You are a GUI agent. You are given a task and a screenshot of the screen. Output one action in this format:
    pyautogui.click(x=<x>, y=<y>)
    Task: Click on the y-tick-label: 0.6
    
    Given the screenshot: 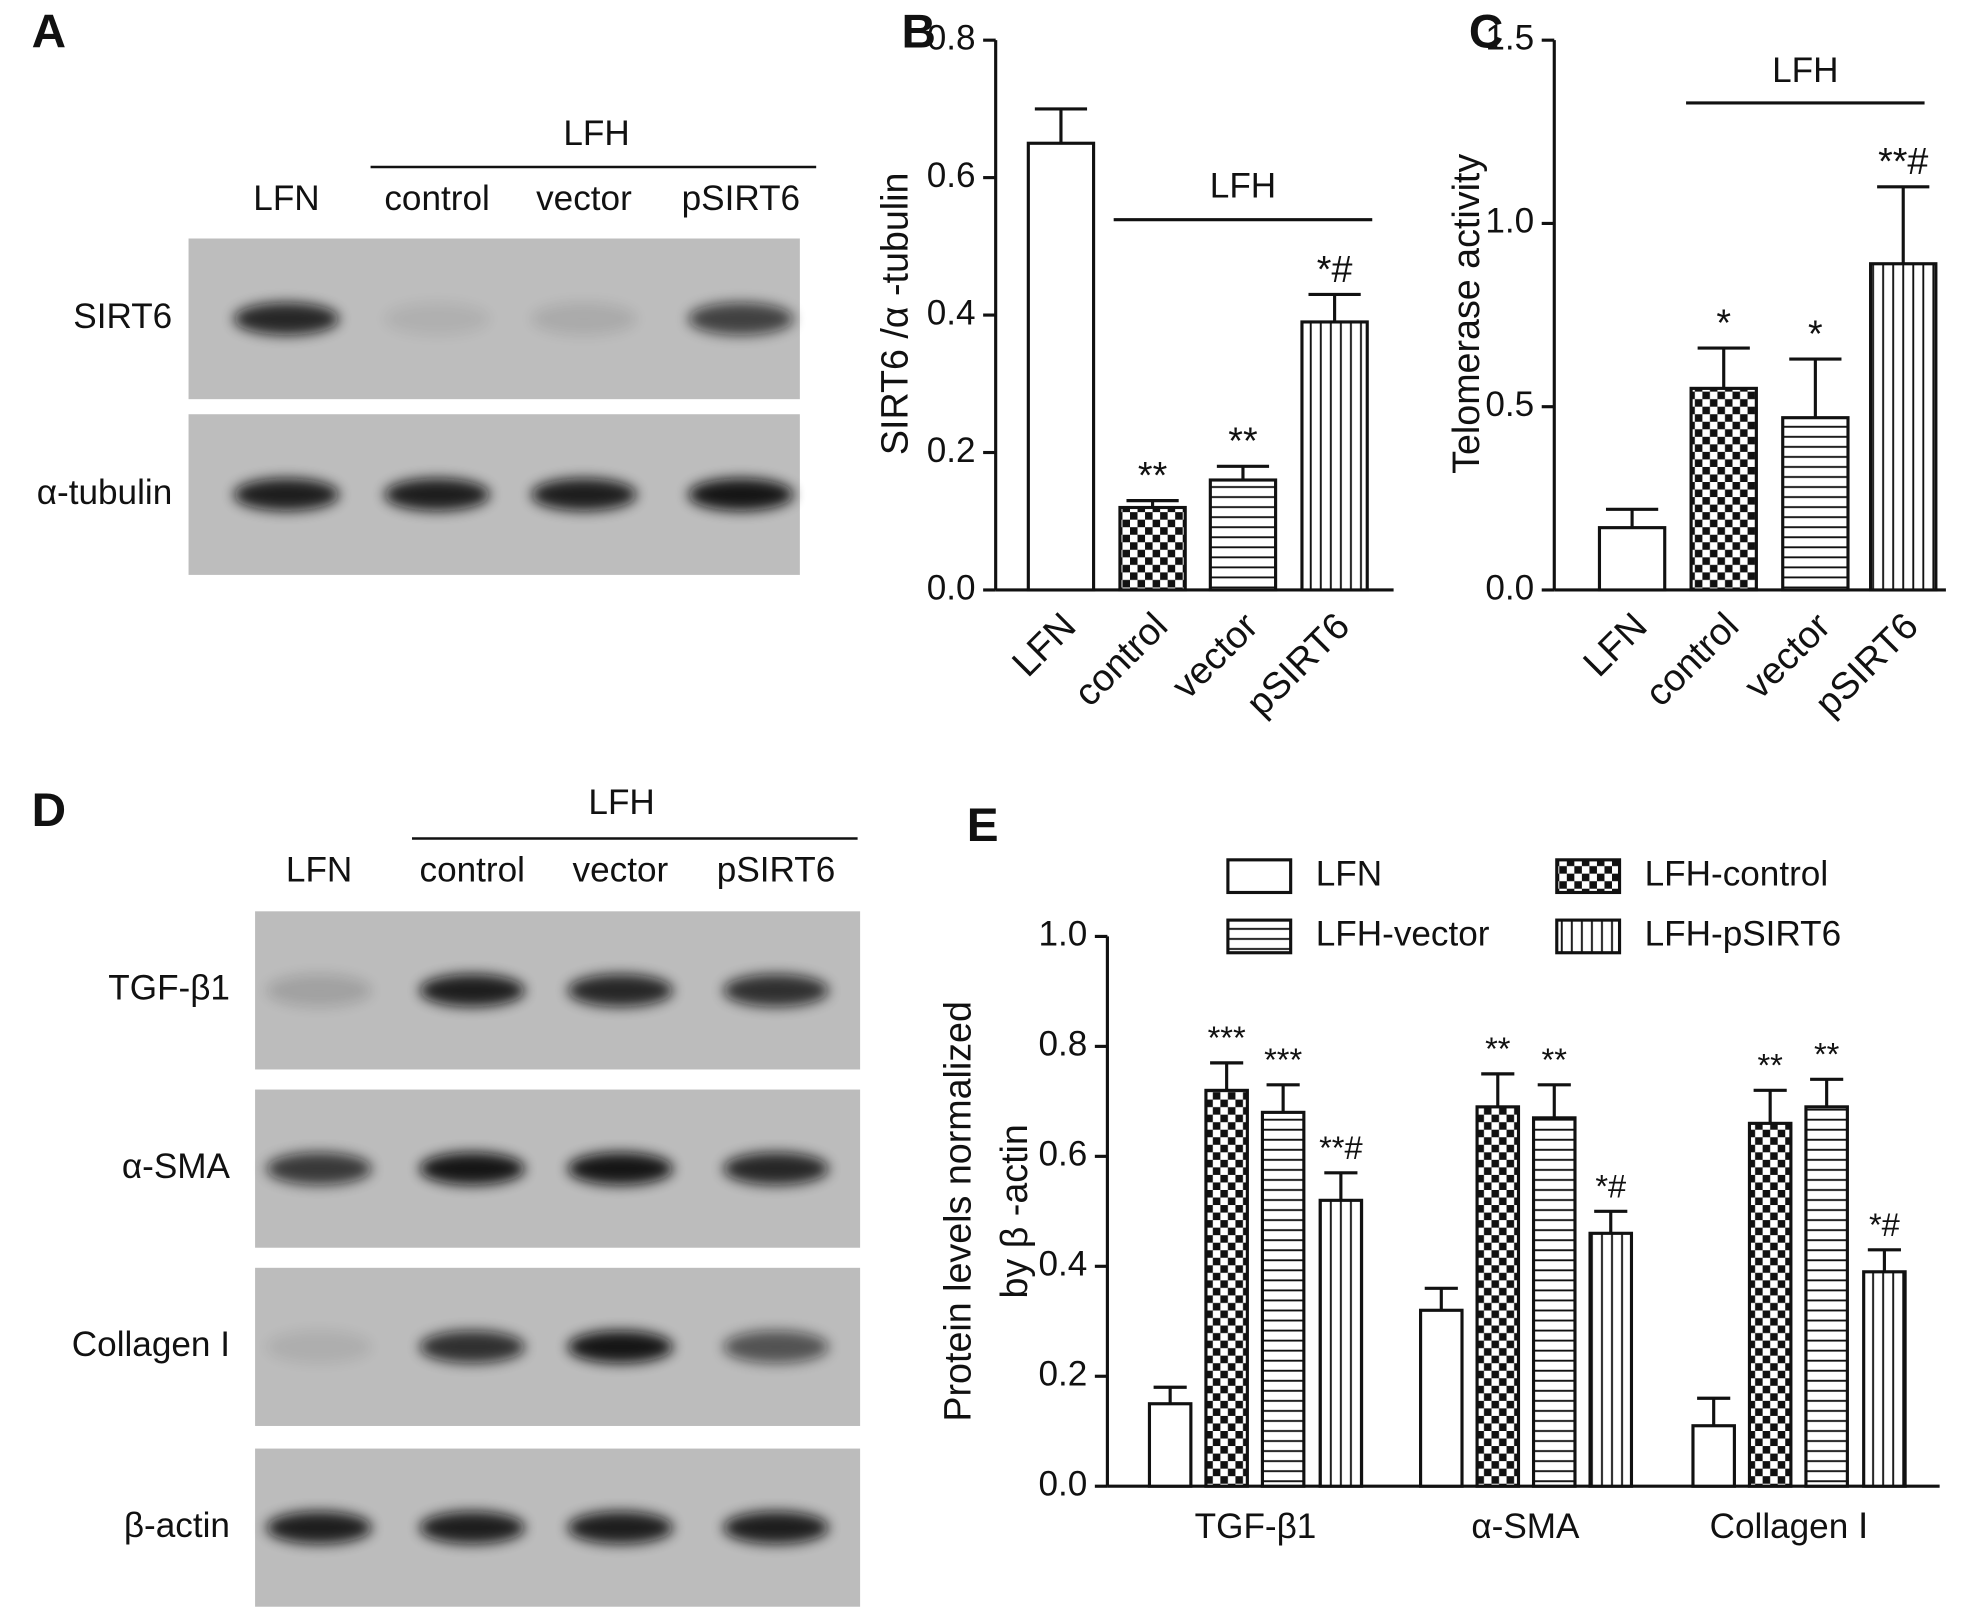 What is the action you would take?
    pyautogui.click(x=951, y=175)
    